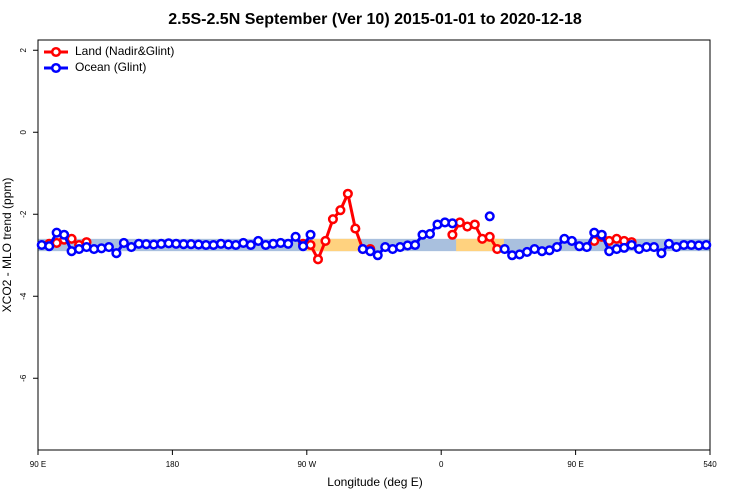 Image resolution: width=750 pixels, height=500 pixels. I want to click on y-tick-label: -2, so click(23, 214).